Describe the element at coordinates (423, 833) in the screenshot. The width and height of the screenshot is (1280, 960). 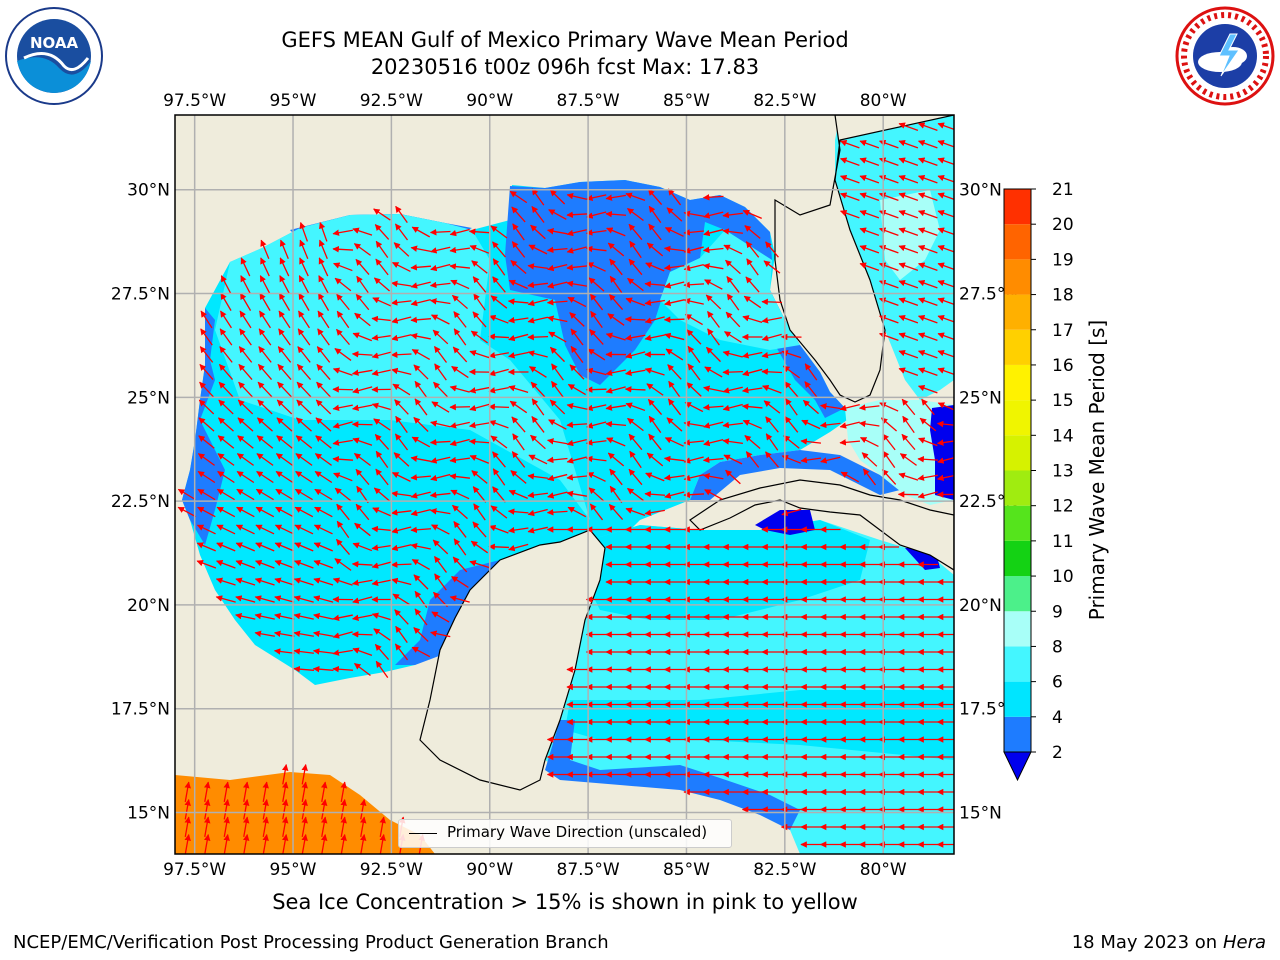
I see `legend-line-icon` at that location.